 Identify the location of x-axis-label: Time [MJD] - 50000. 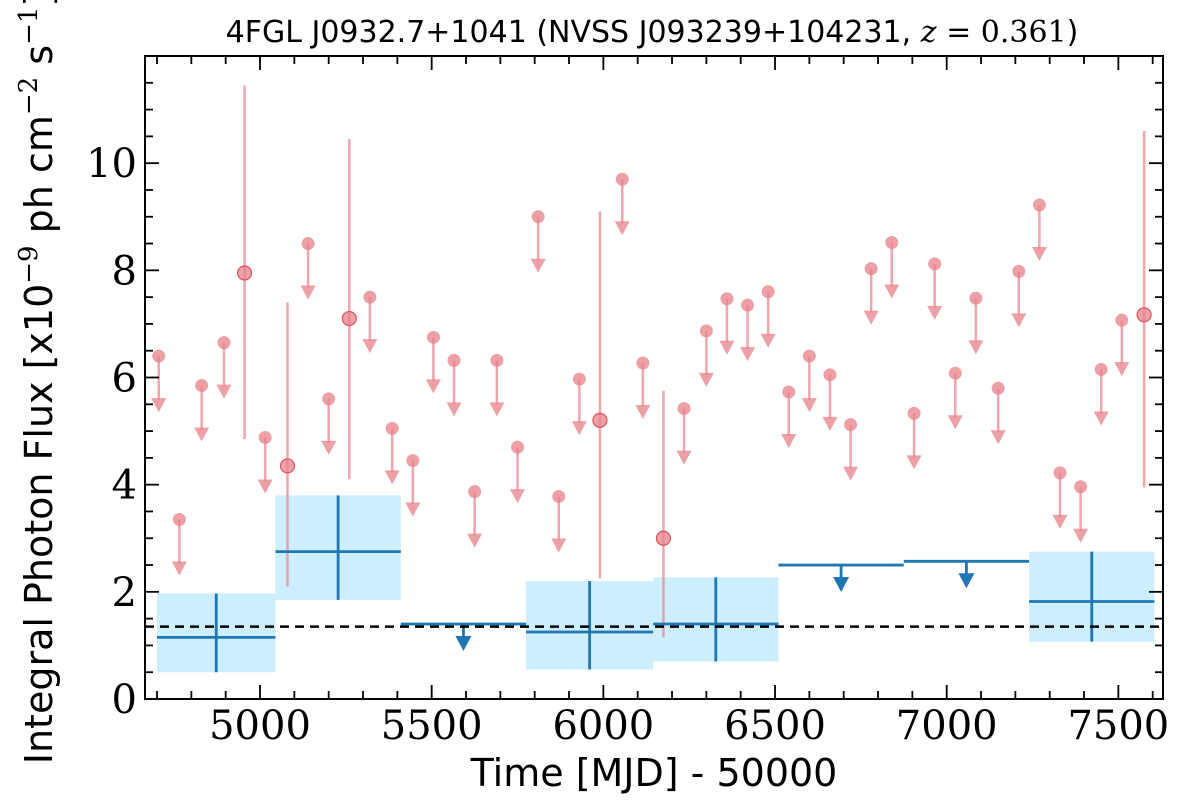
(654, 773).